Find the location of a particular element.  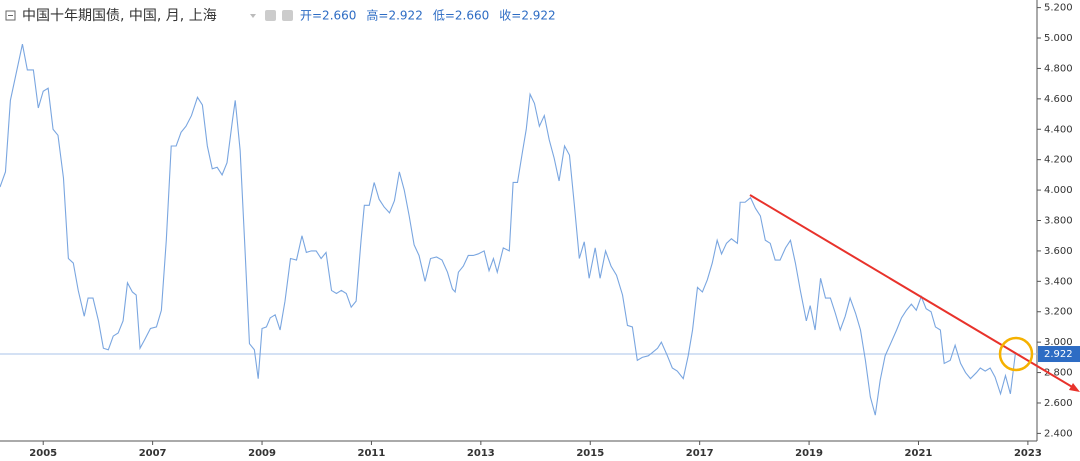

y-tick-label: 4.000 is located at coordinates (1058, 190).